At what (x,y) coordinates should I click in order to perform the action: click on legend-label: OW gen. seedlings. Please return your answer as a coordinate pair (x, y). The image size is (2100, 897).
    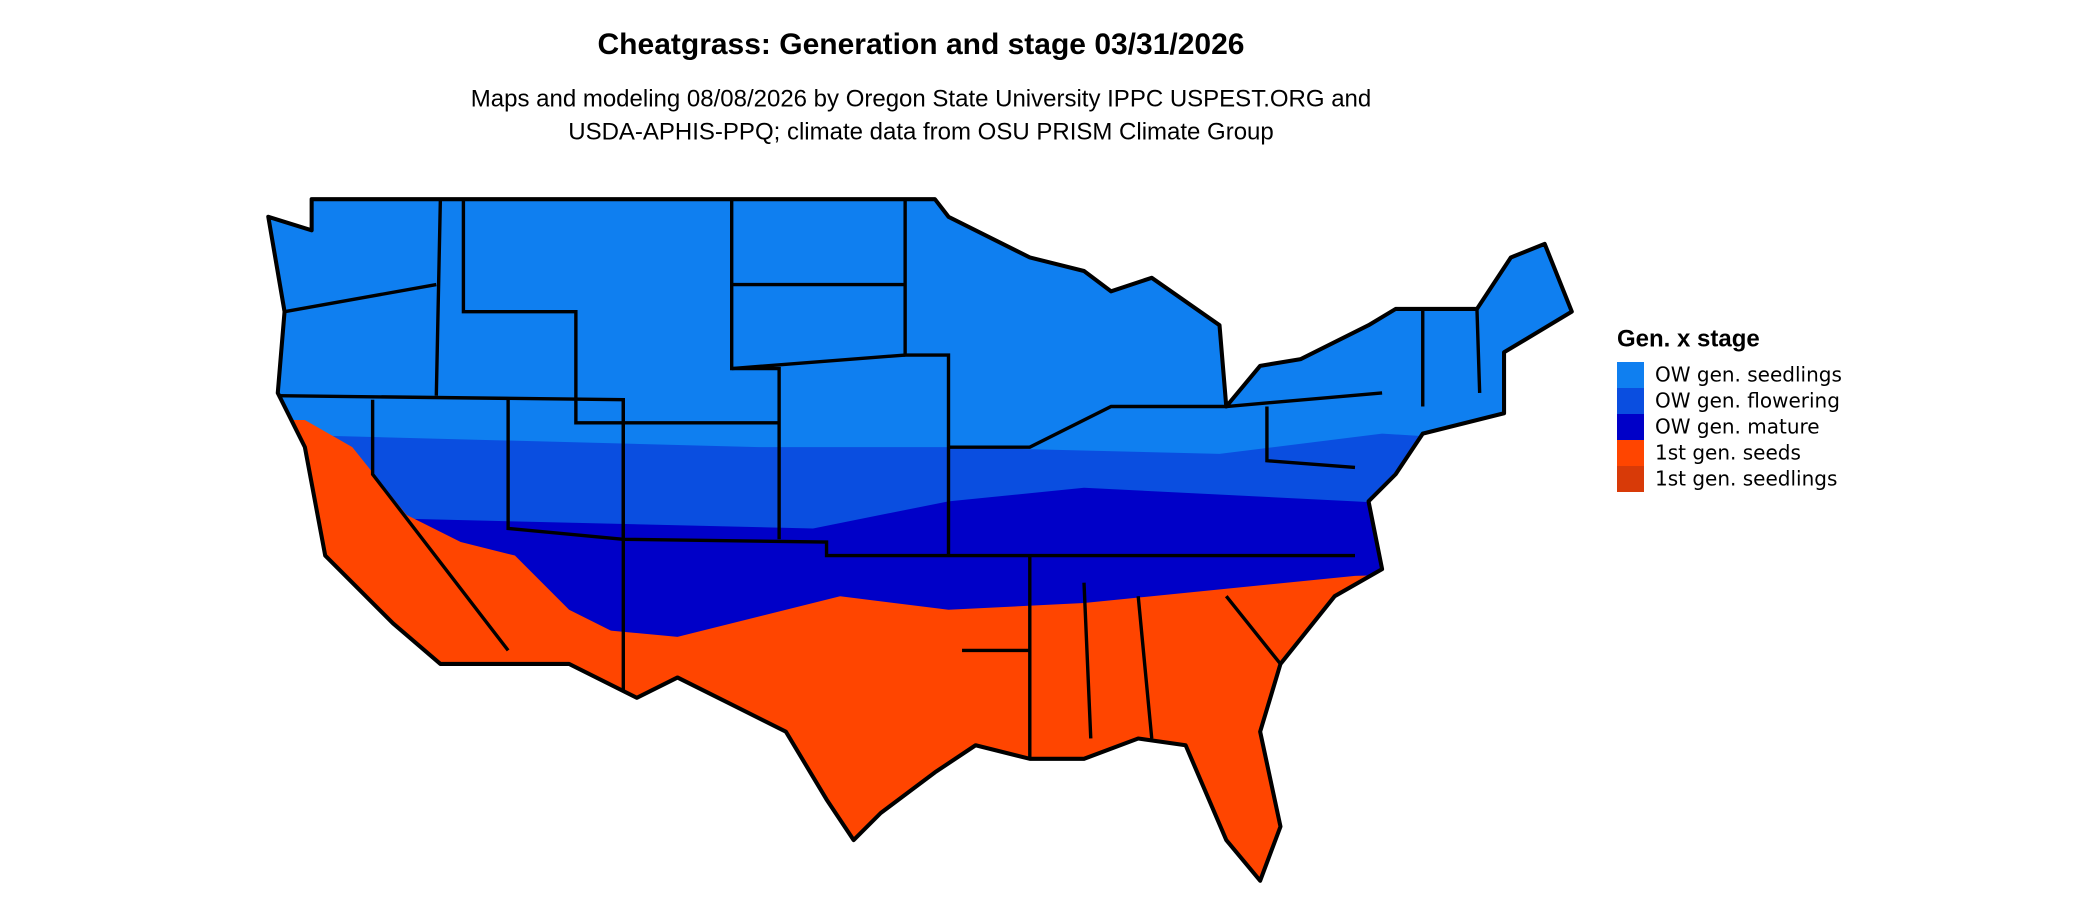
    Looking at the image, I should click on (1748, 375).